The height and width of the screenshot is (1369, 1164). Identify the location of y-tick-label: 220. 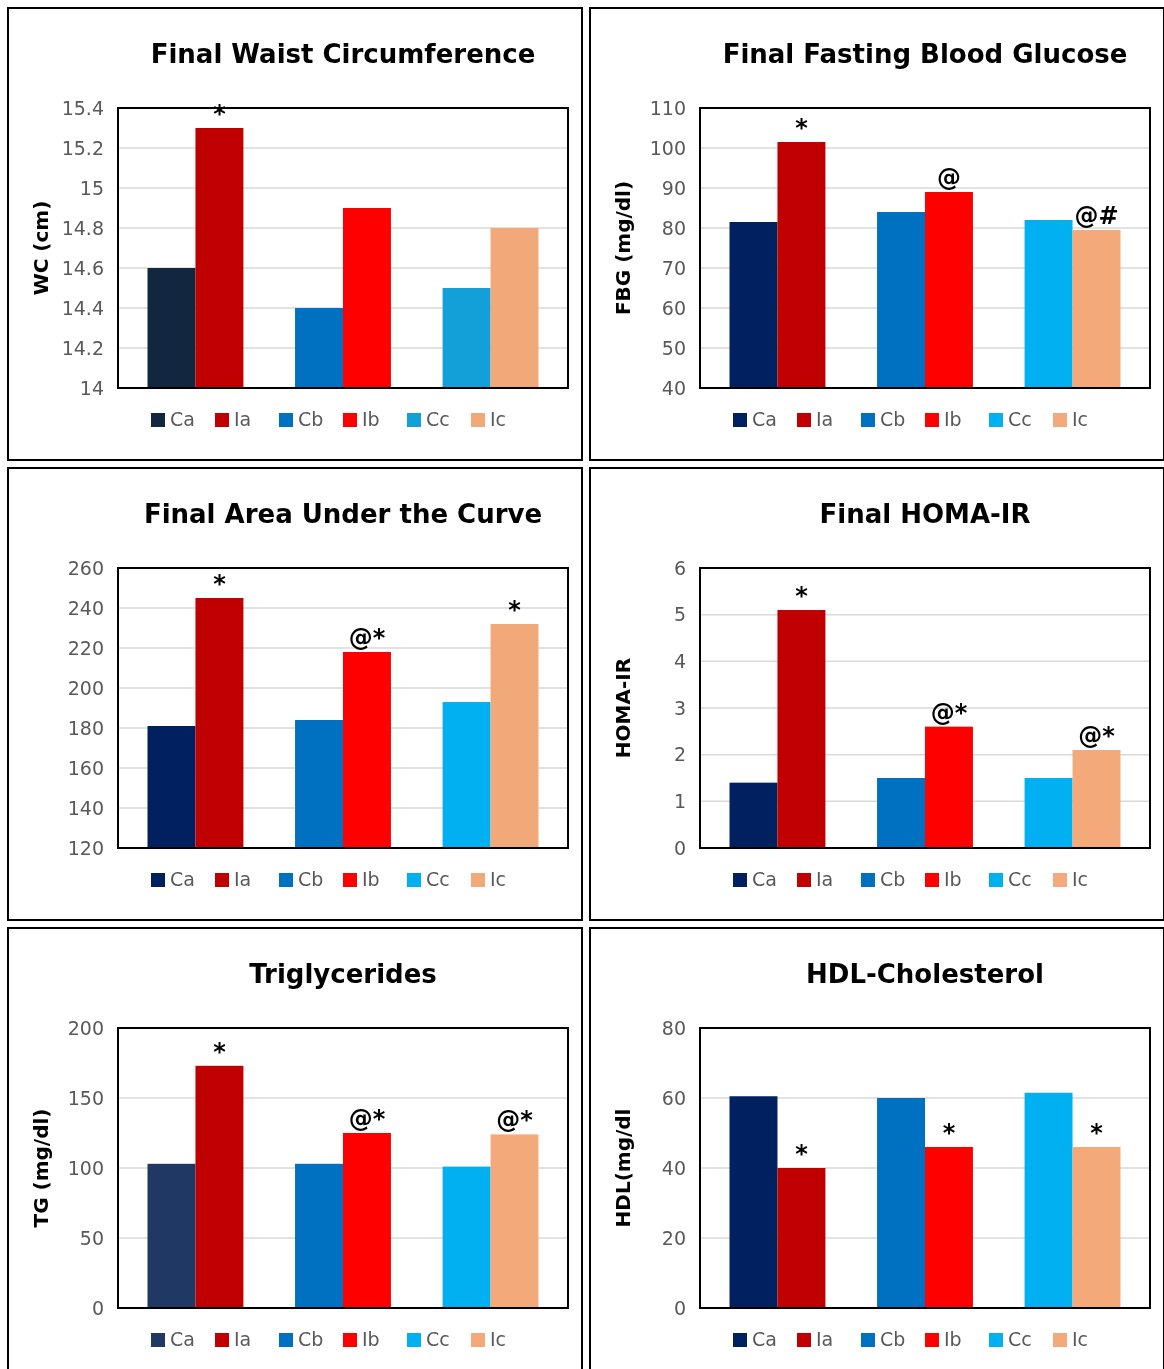
(85, 647).